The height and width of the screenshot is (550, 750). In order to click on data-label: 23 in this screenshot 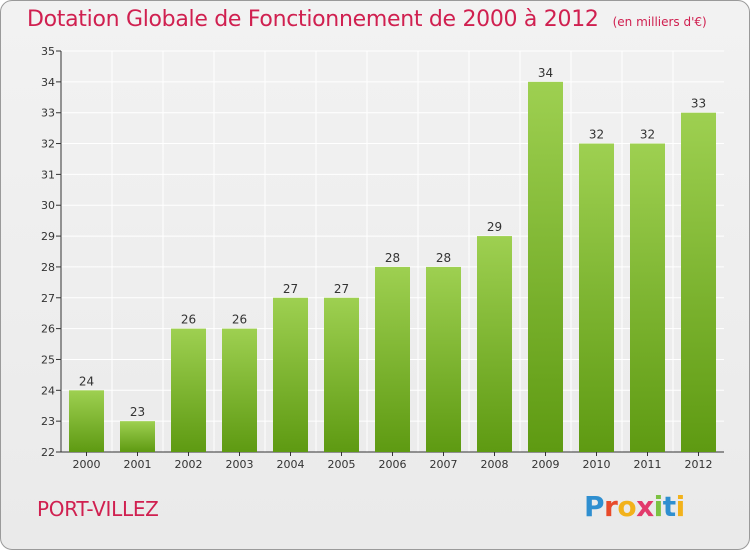, I will do `click(137, 412)`.